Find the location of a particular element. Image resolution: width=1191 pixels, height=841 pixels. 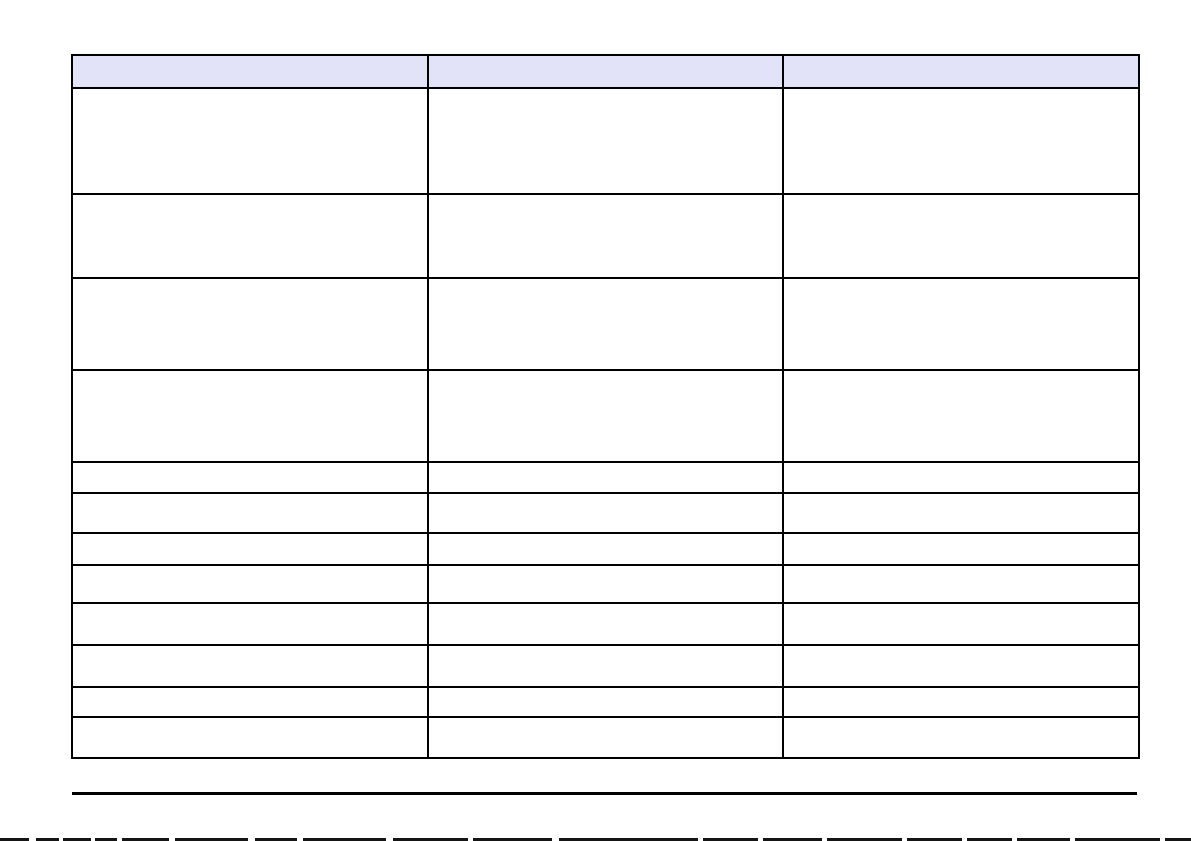

clipped-bottom-text-strip is located at coordinates (595, 838).